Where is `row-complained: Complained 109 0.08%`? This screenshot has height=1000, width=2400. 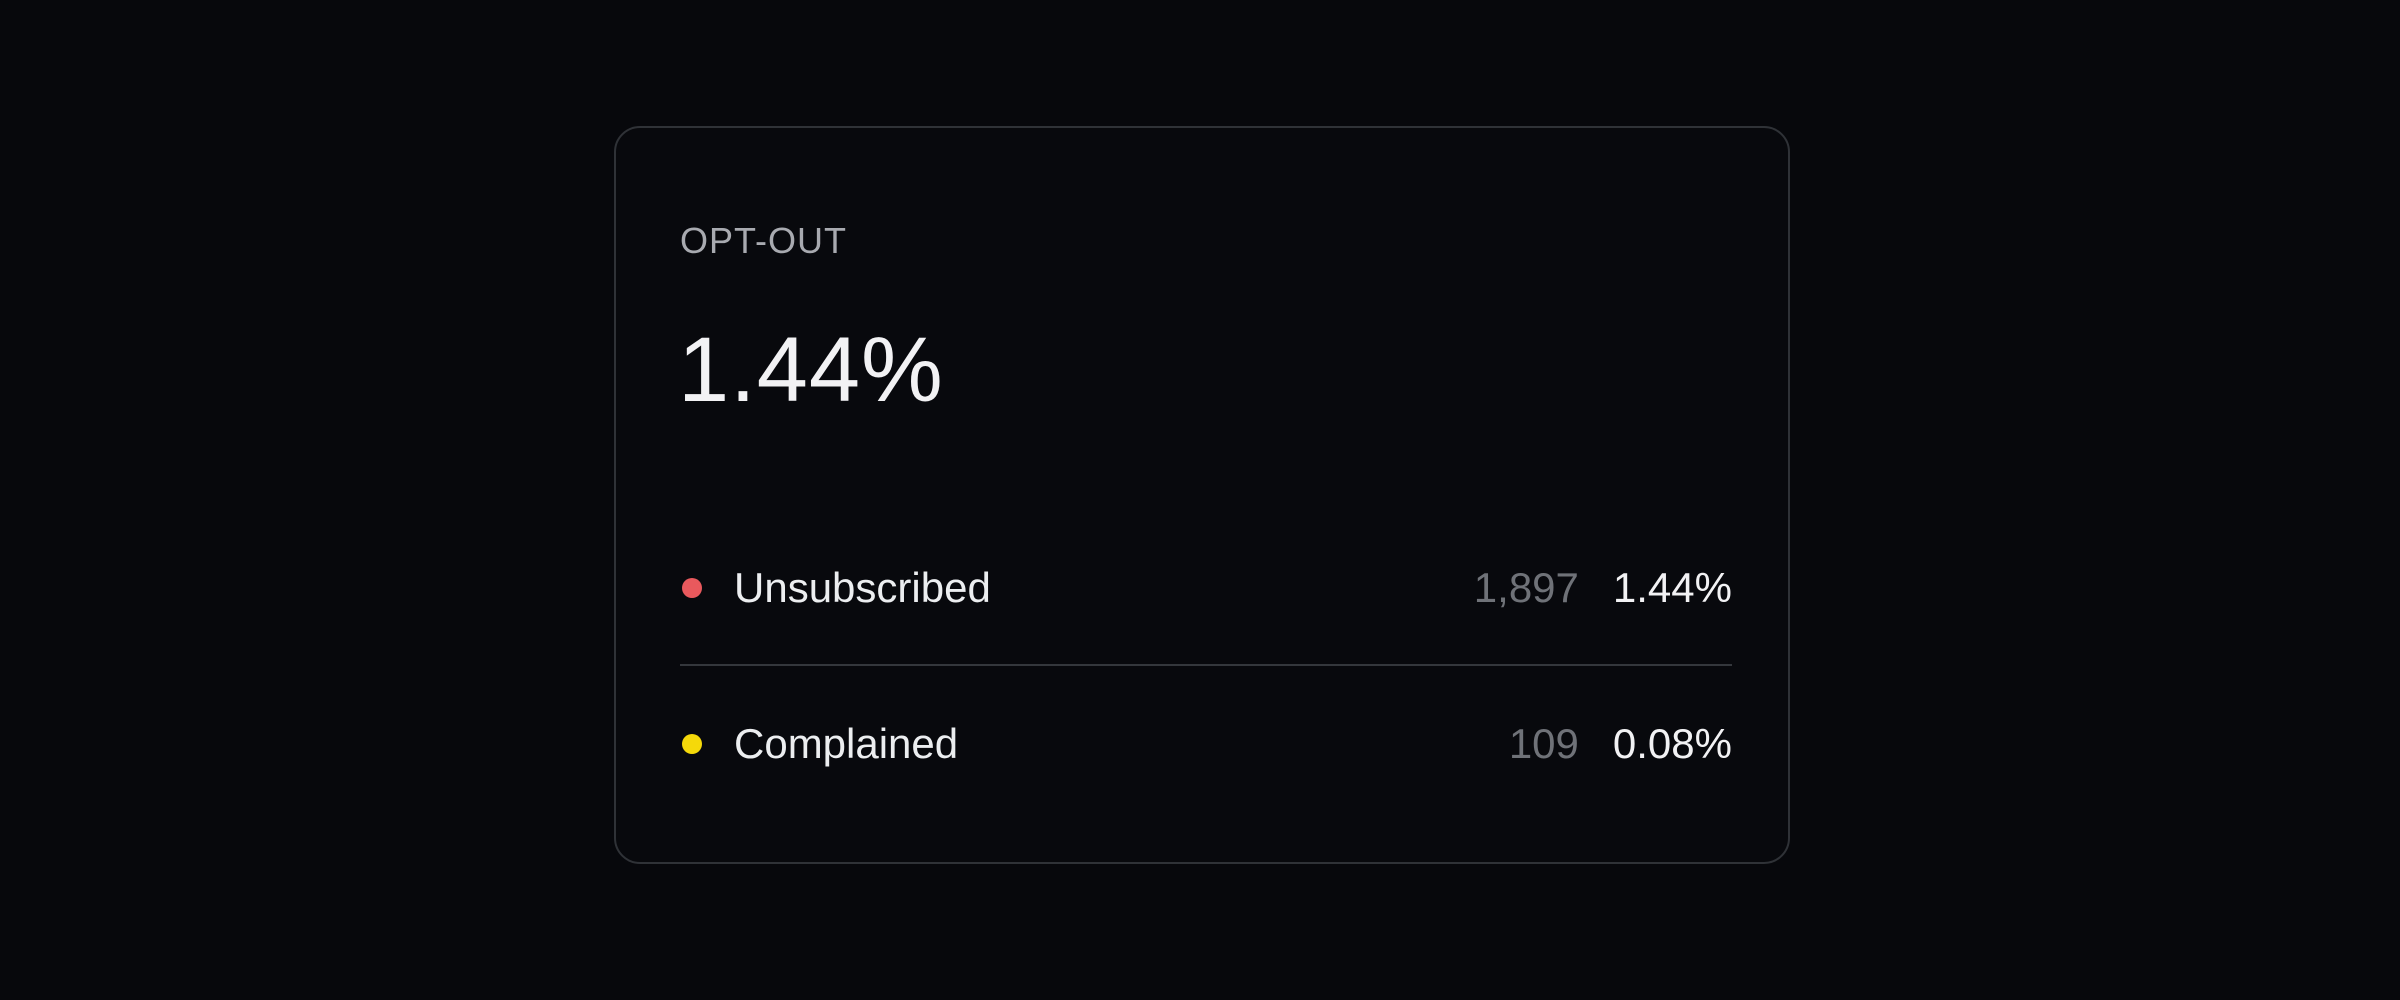 row-complained: Complained 109 0.08% is located at coordinates (1206, 744).